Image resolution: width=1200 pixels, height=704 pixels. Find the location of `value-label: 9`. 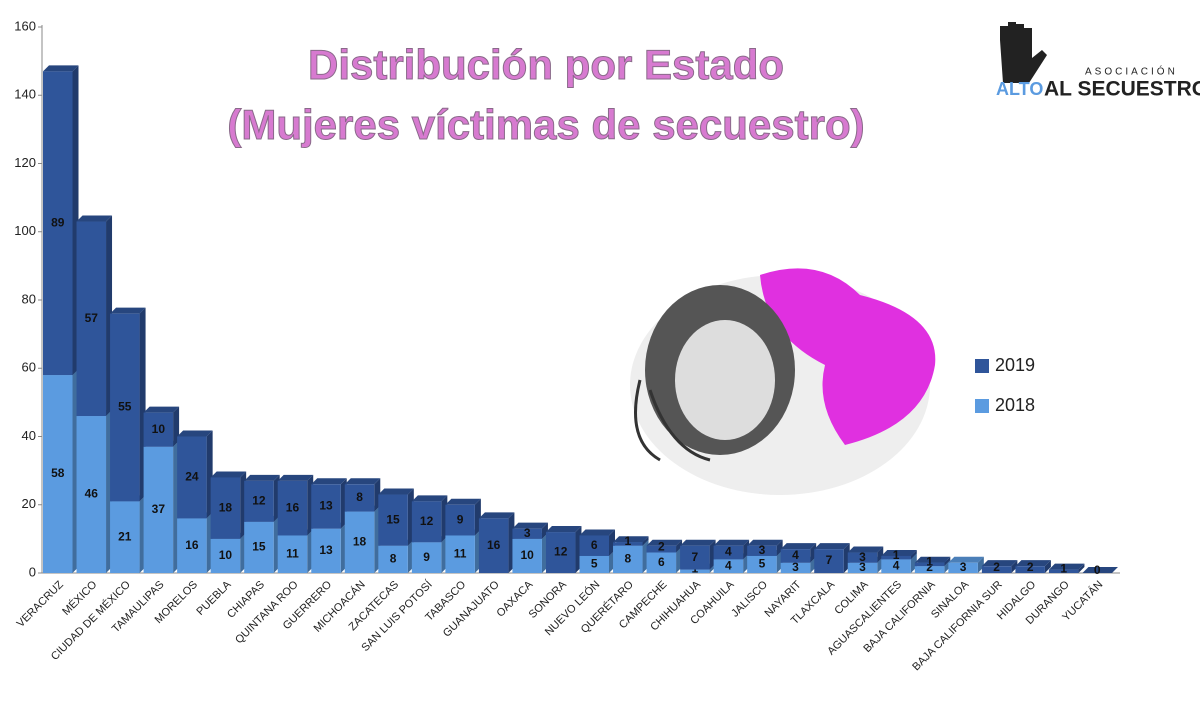

value-label: 9 is located at coordinates (460, 519).